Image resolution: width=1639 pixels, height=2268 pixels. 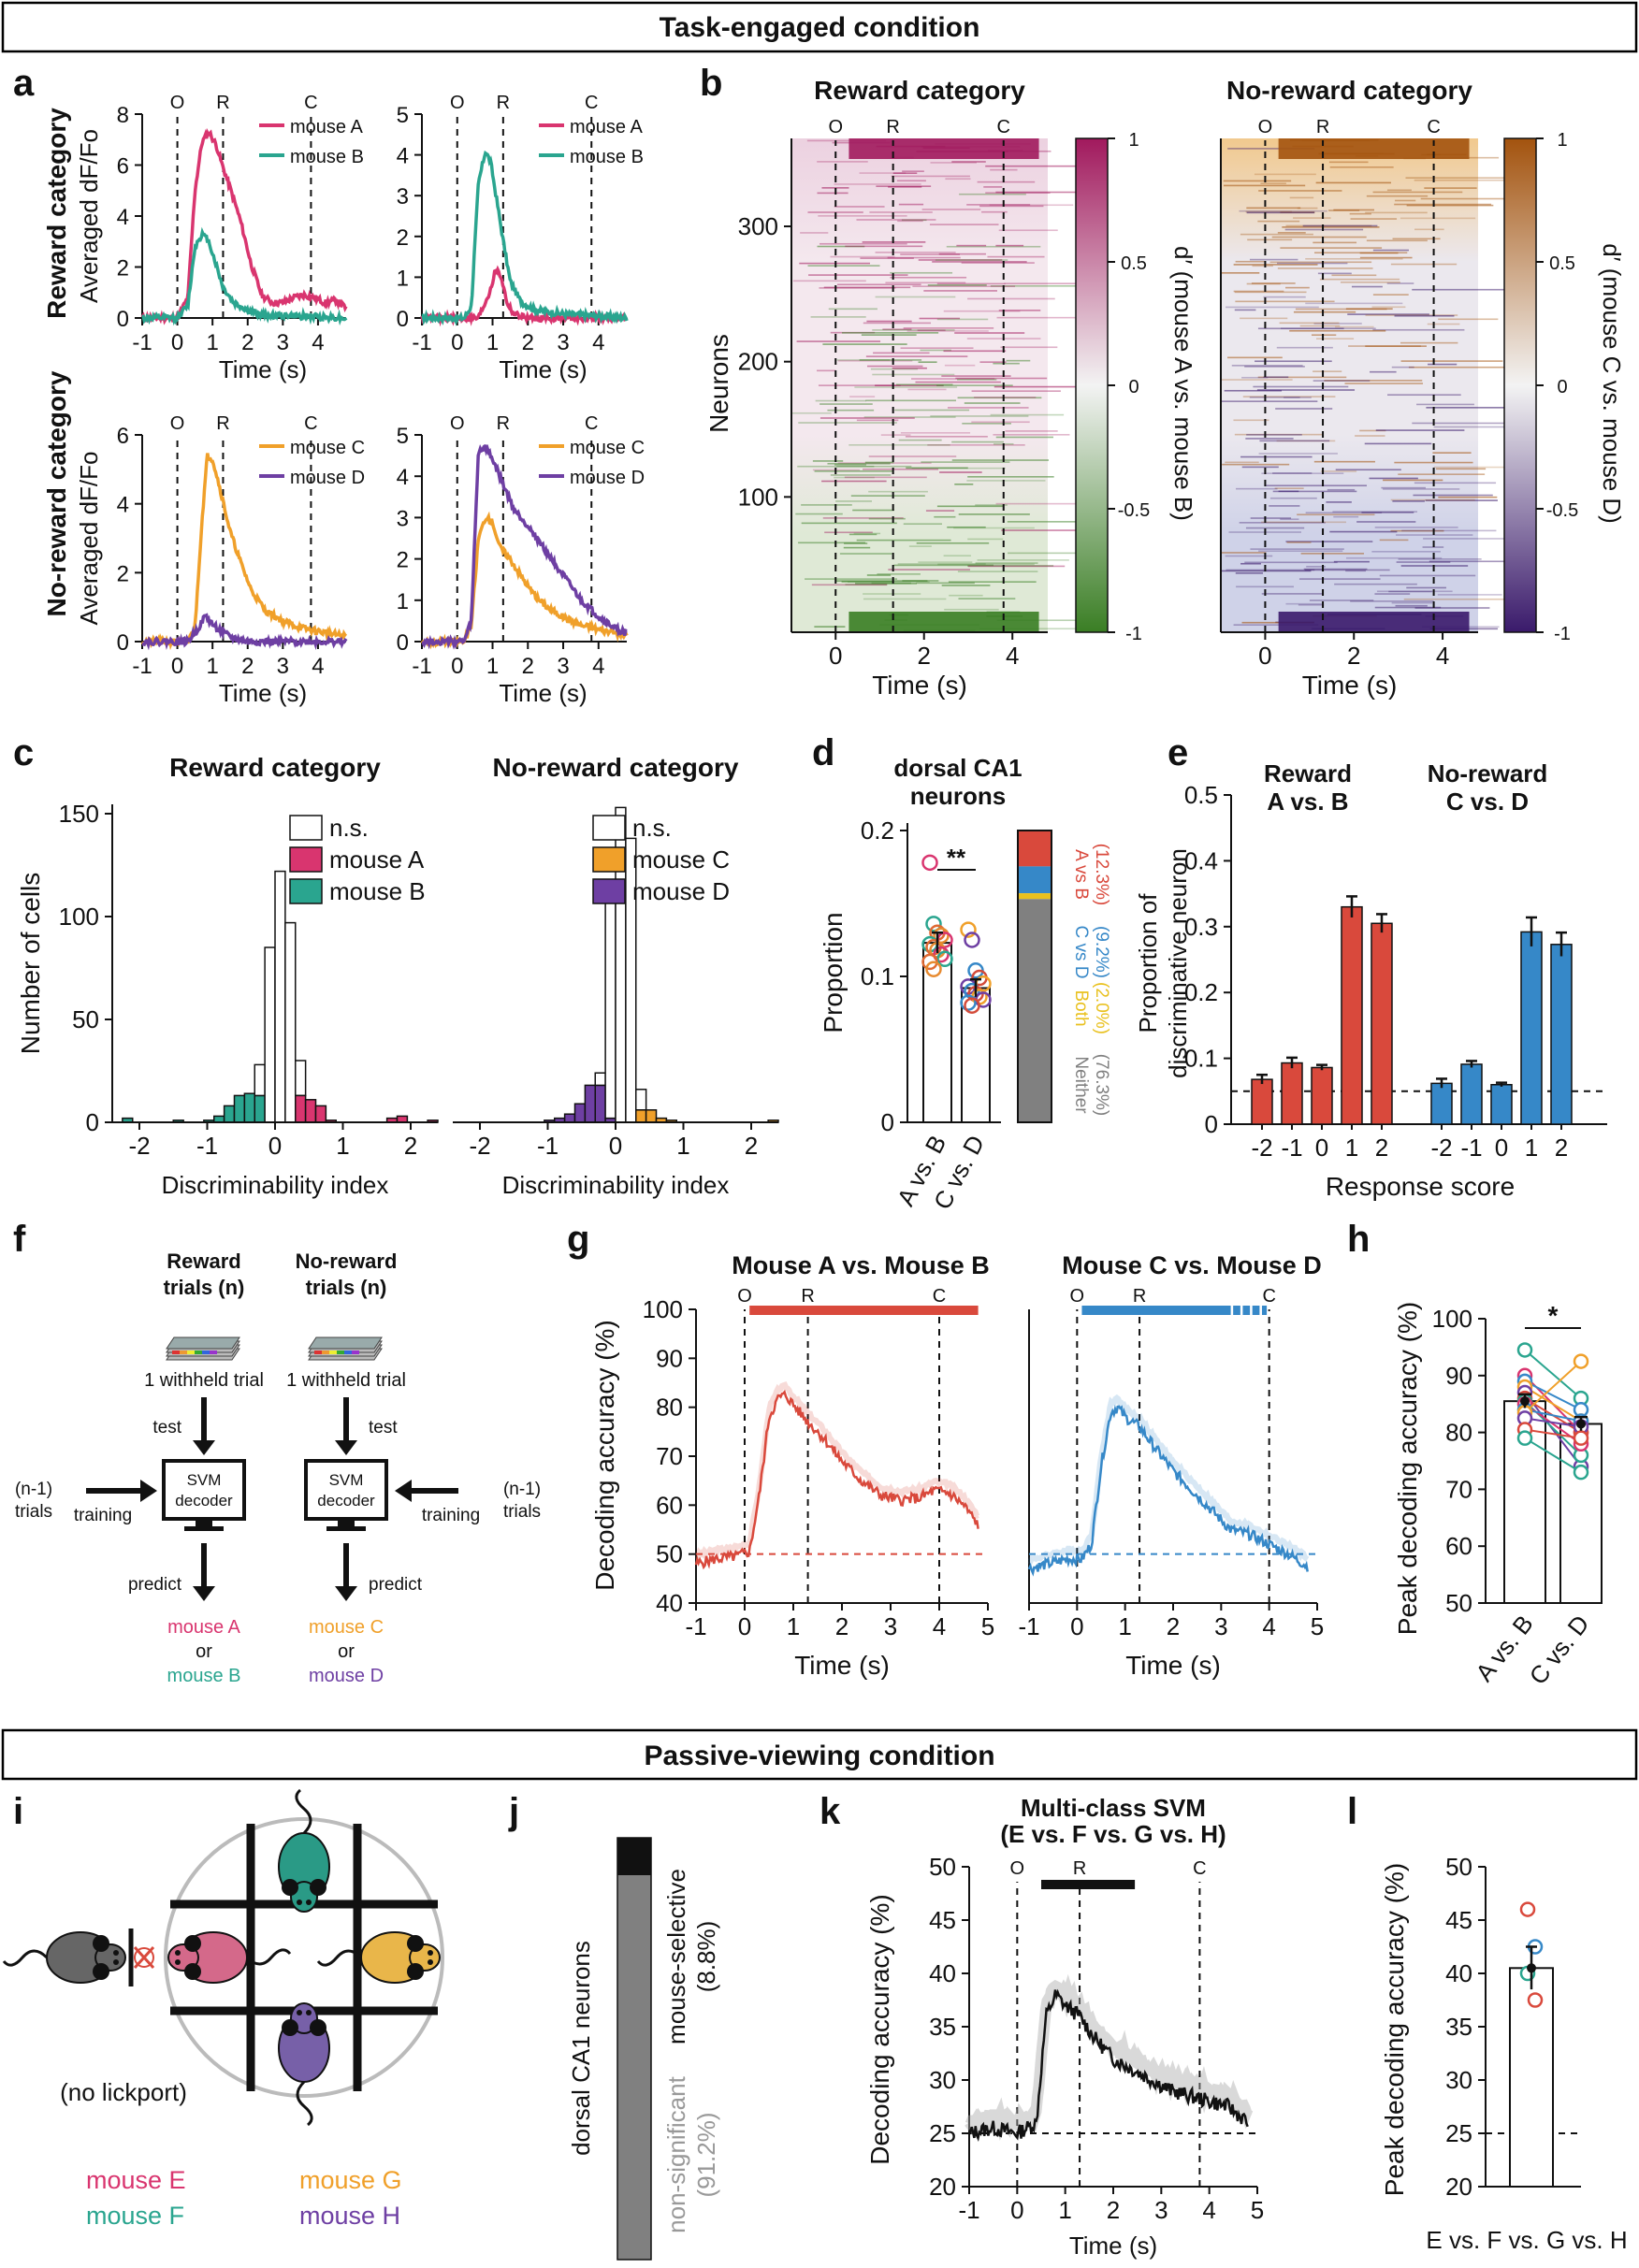 What do you see at coordinates (103, 1515) in the screenshot?
I see `training-label: training` at bounding box center [103, 1515].